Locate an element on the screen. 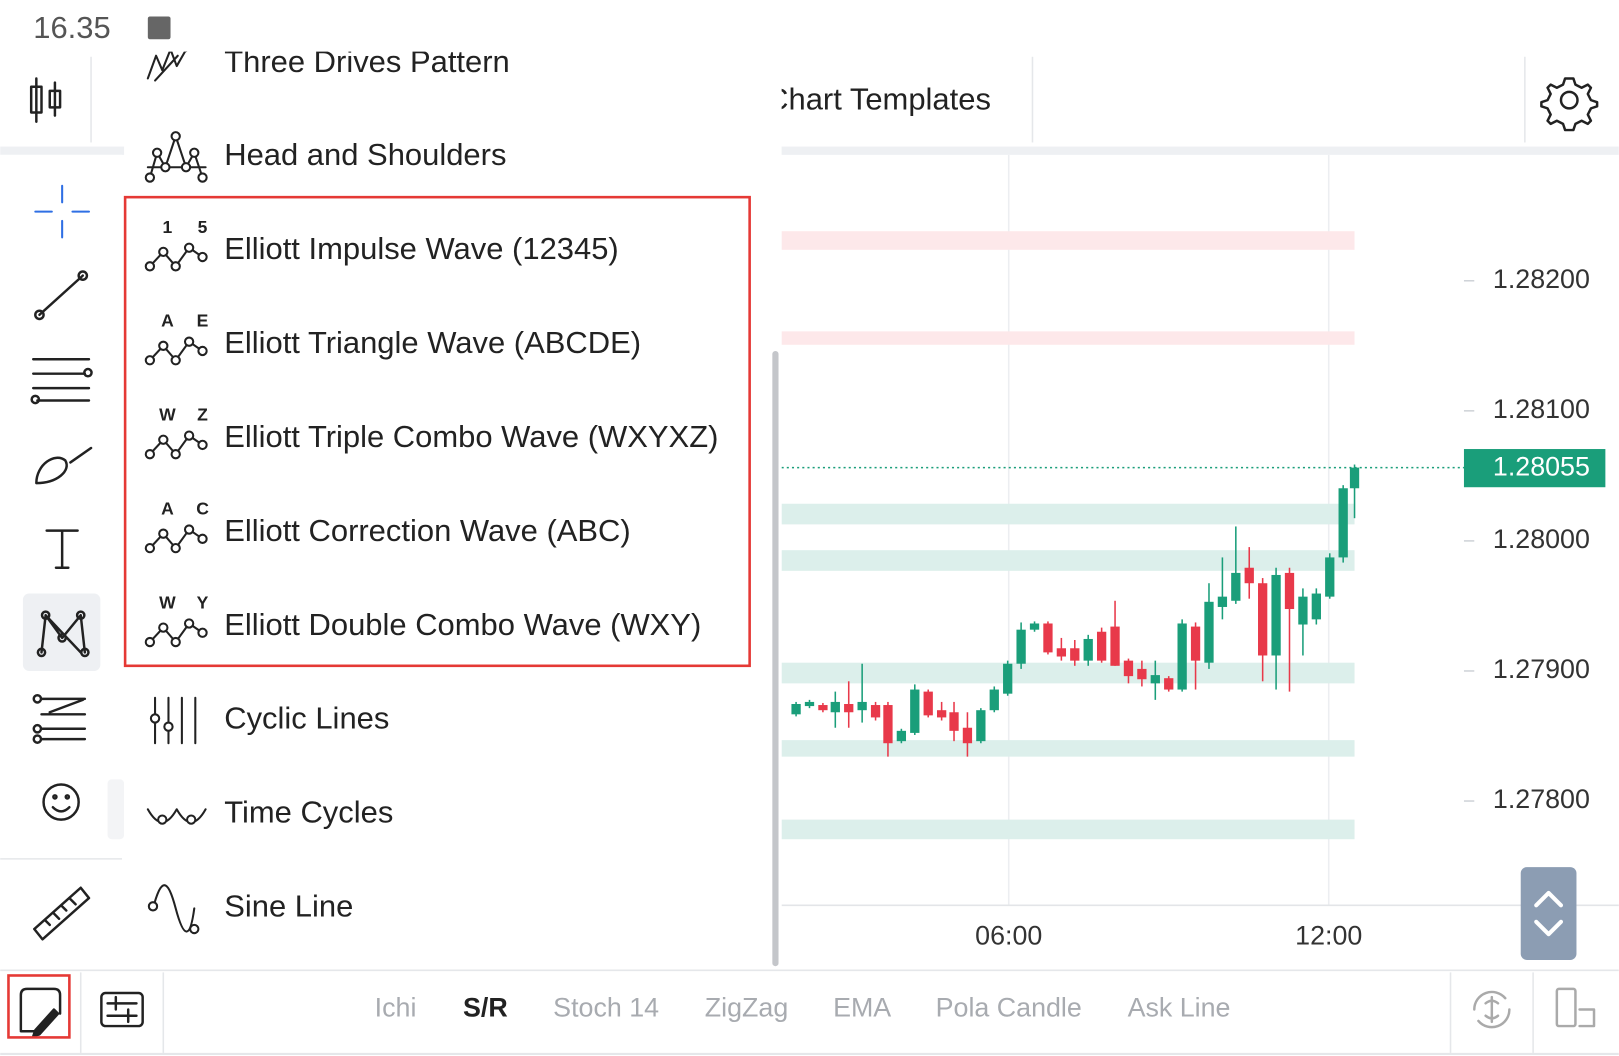 The height and width of the screenshot is (1056, 1619). sync-button is located at coordinates (1492, 1009).